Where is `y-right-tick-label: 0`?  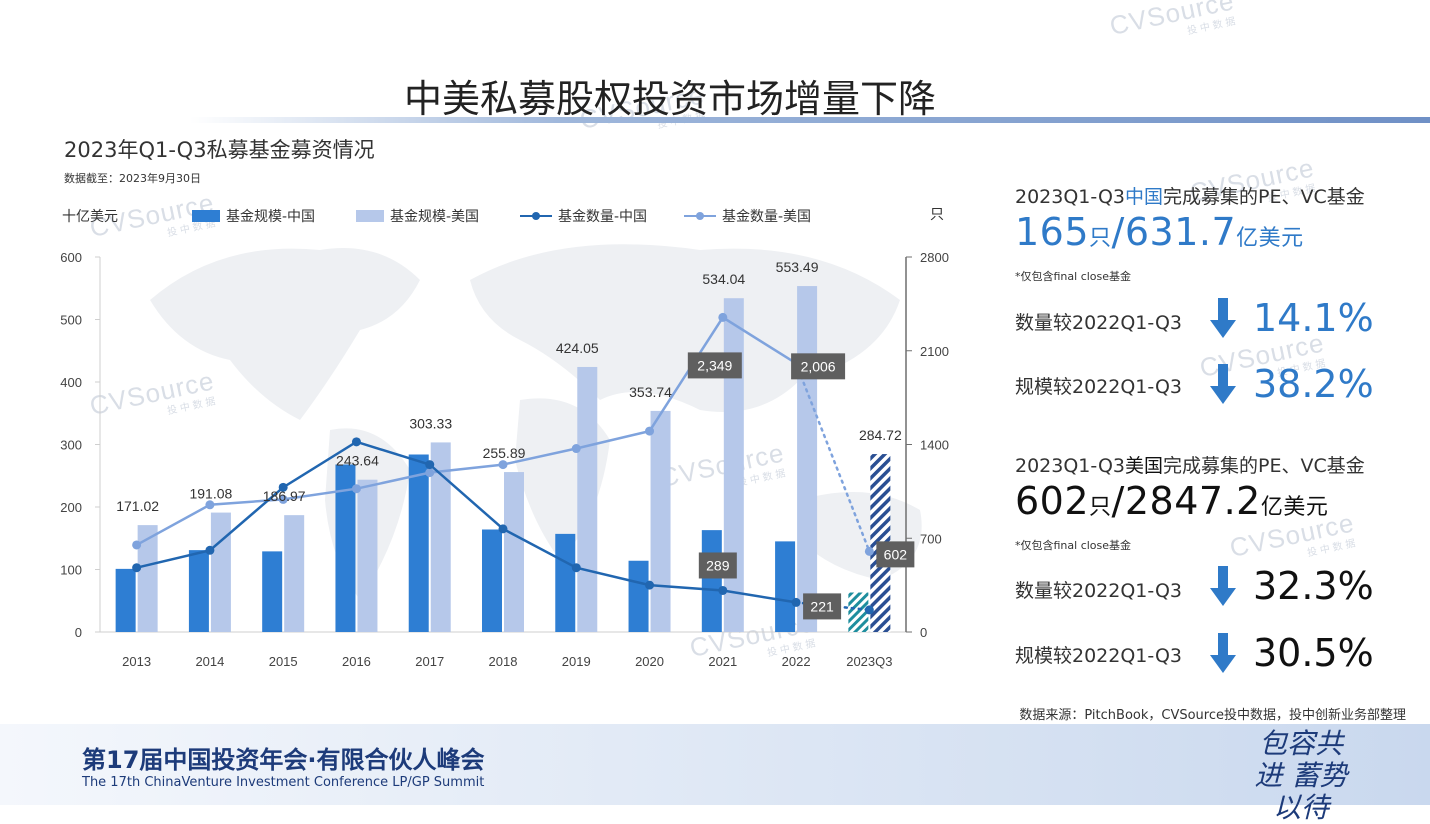 y-right-tick-label: 0 is located at coordinates (923, 632).